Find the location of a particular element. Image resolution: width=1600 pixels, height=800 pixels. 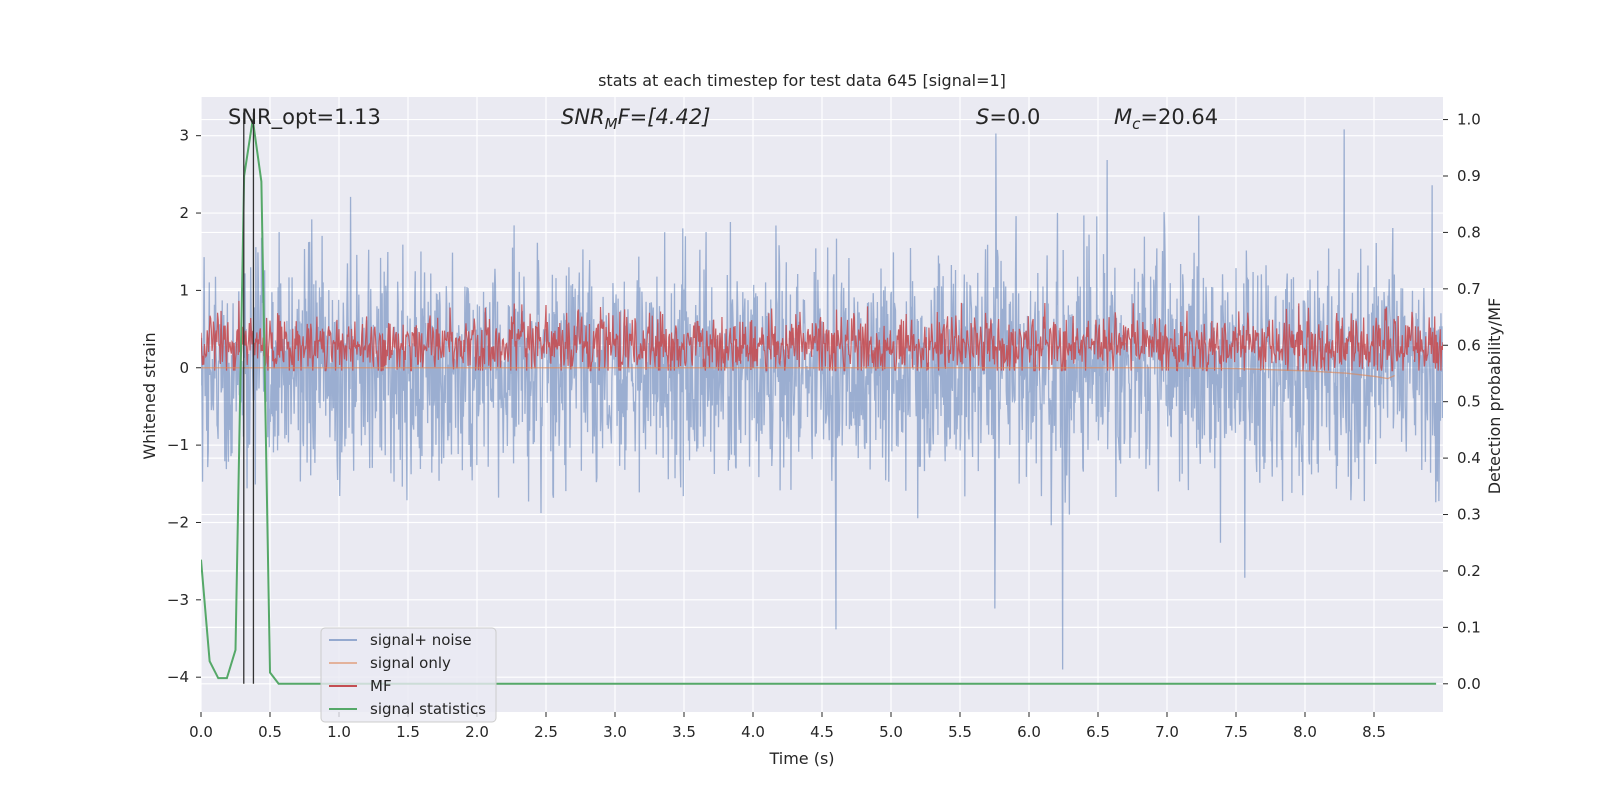

x-tick-label: 1.5 is located at coordinates (408, 732).